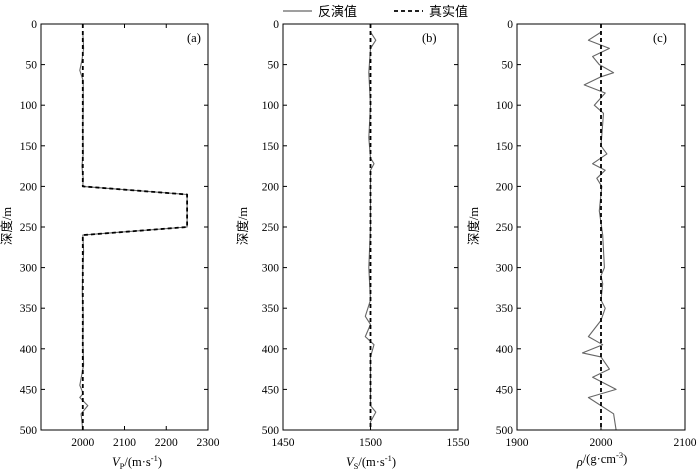  What do you see at coordinates (505, 350) in the screenshot?
I see `panel-c-ytick-label: 400` at bounding box center [505, 350].